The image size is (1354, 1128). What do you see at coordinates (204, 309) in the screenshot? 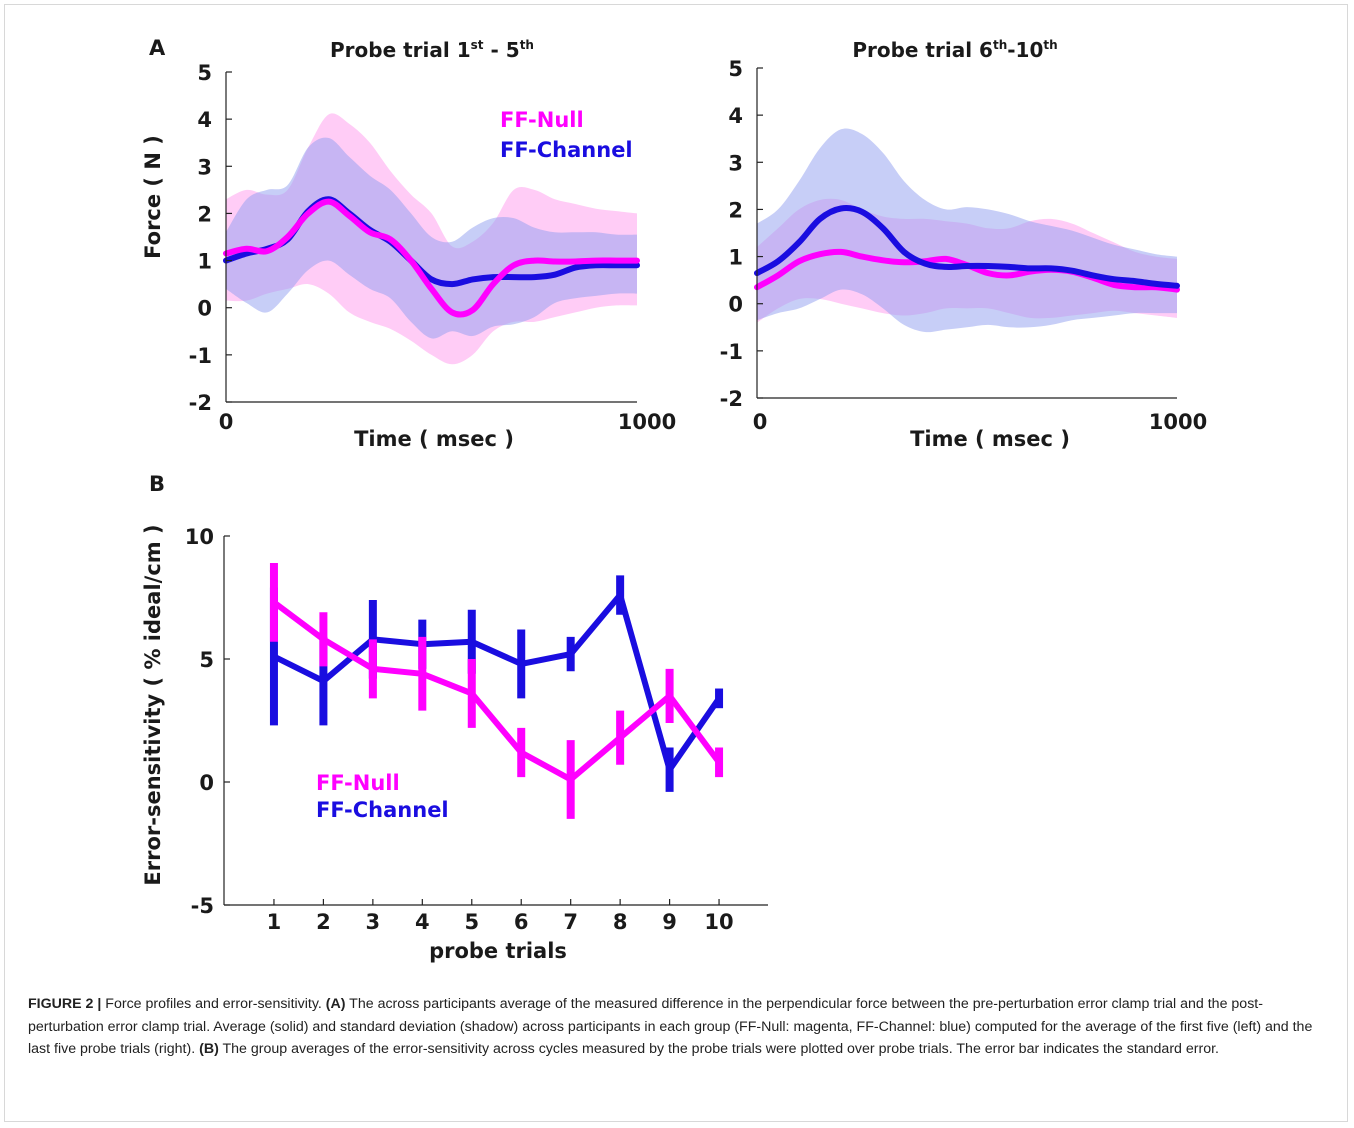
I see `y-tick-left: 0` at bounding box center [204, 309].